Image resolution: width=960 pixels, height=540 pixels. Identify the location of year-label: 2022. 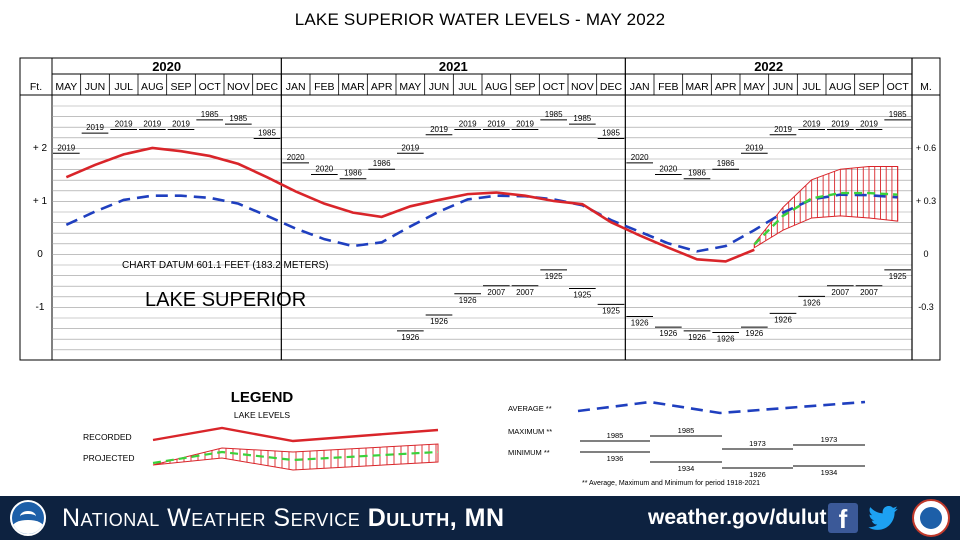
(768, 66).